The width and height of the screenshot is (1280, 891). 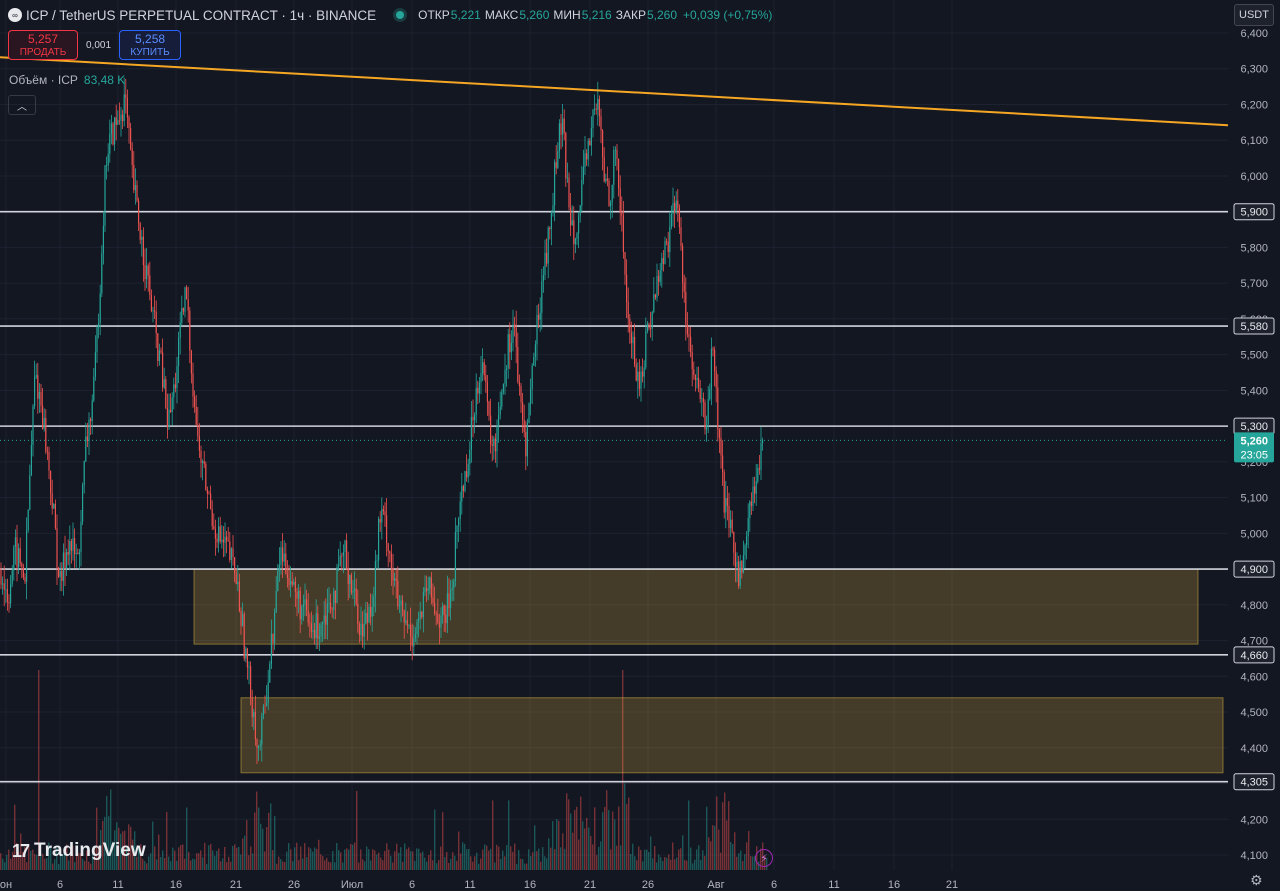 What do you see at coordinates (1254, 391) in the screenshot?
I see `y-tick-label: 5,400` at bounding box center [1254, 391].